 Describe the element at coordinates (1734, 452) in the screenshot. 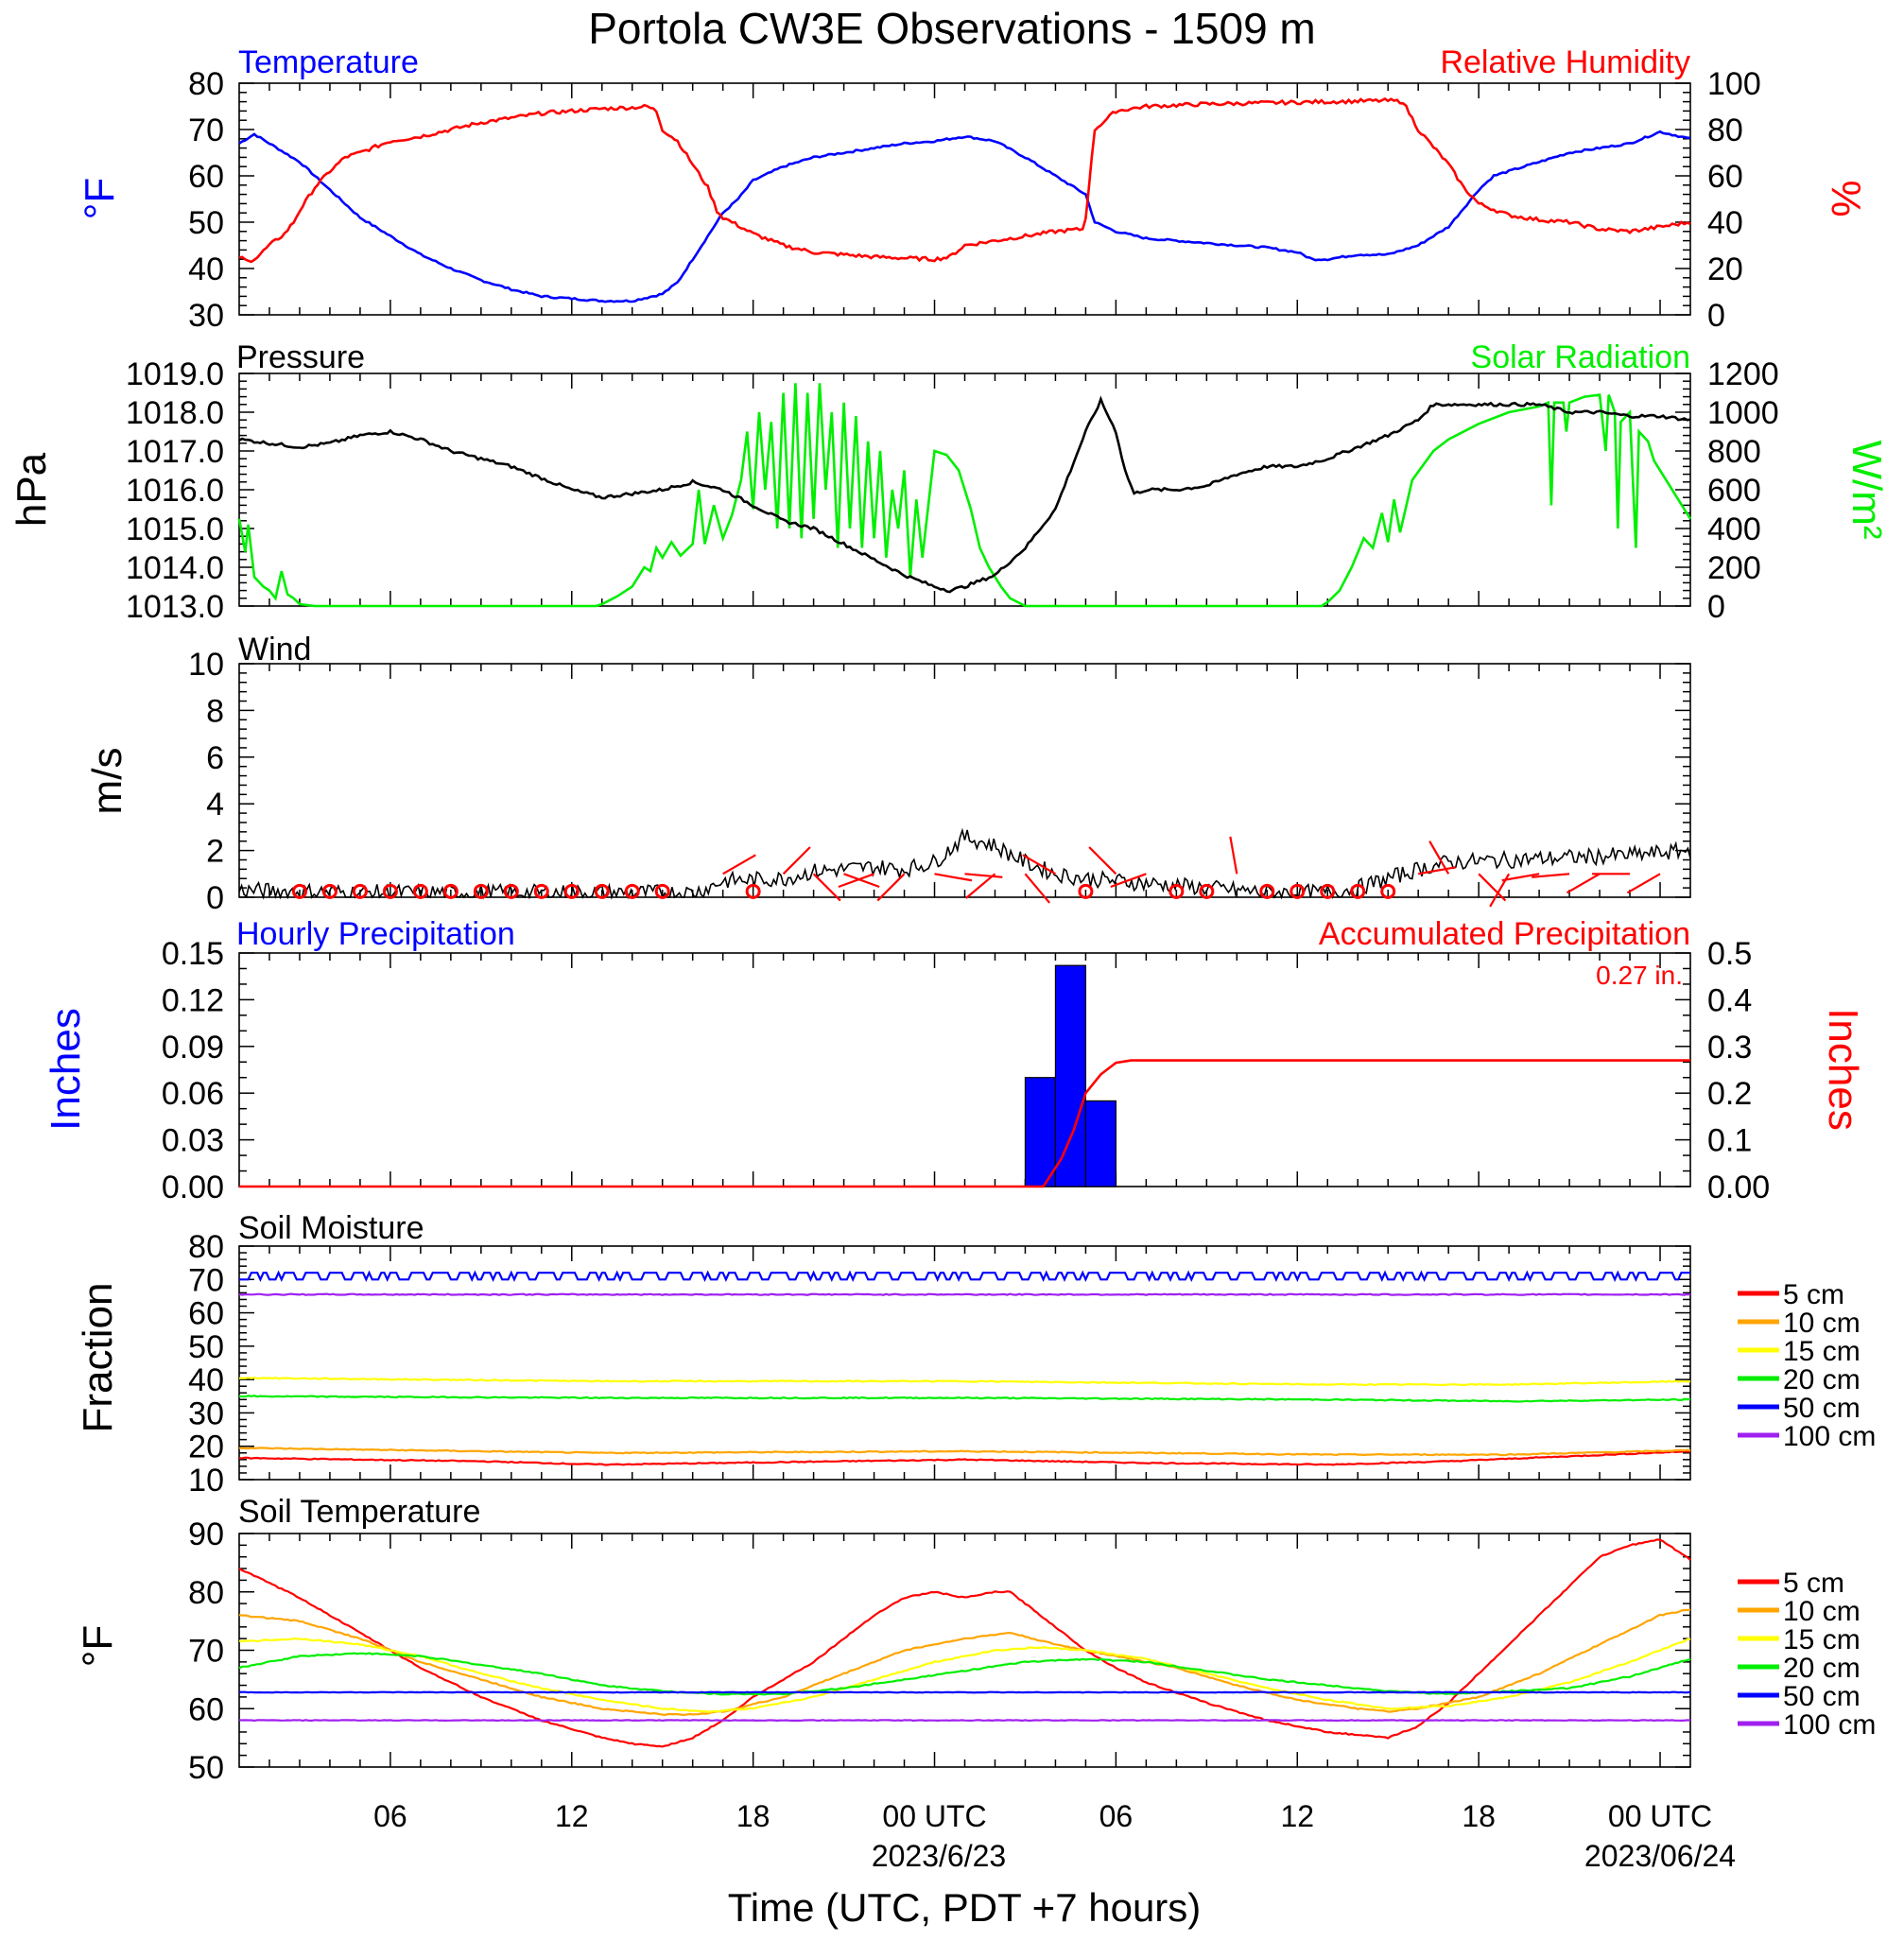

I see `y-tick-label: 800` at that location.